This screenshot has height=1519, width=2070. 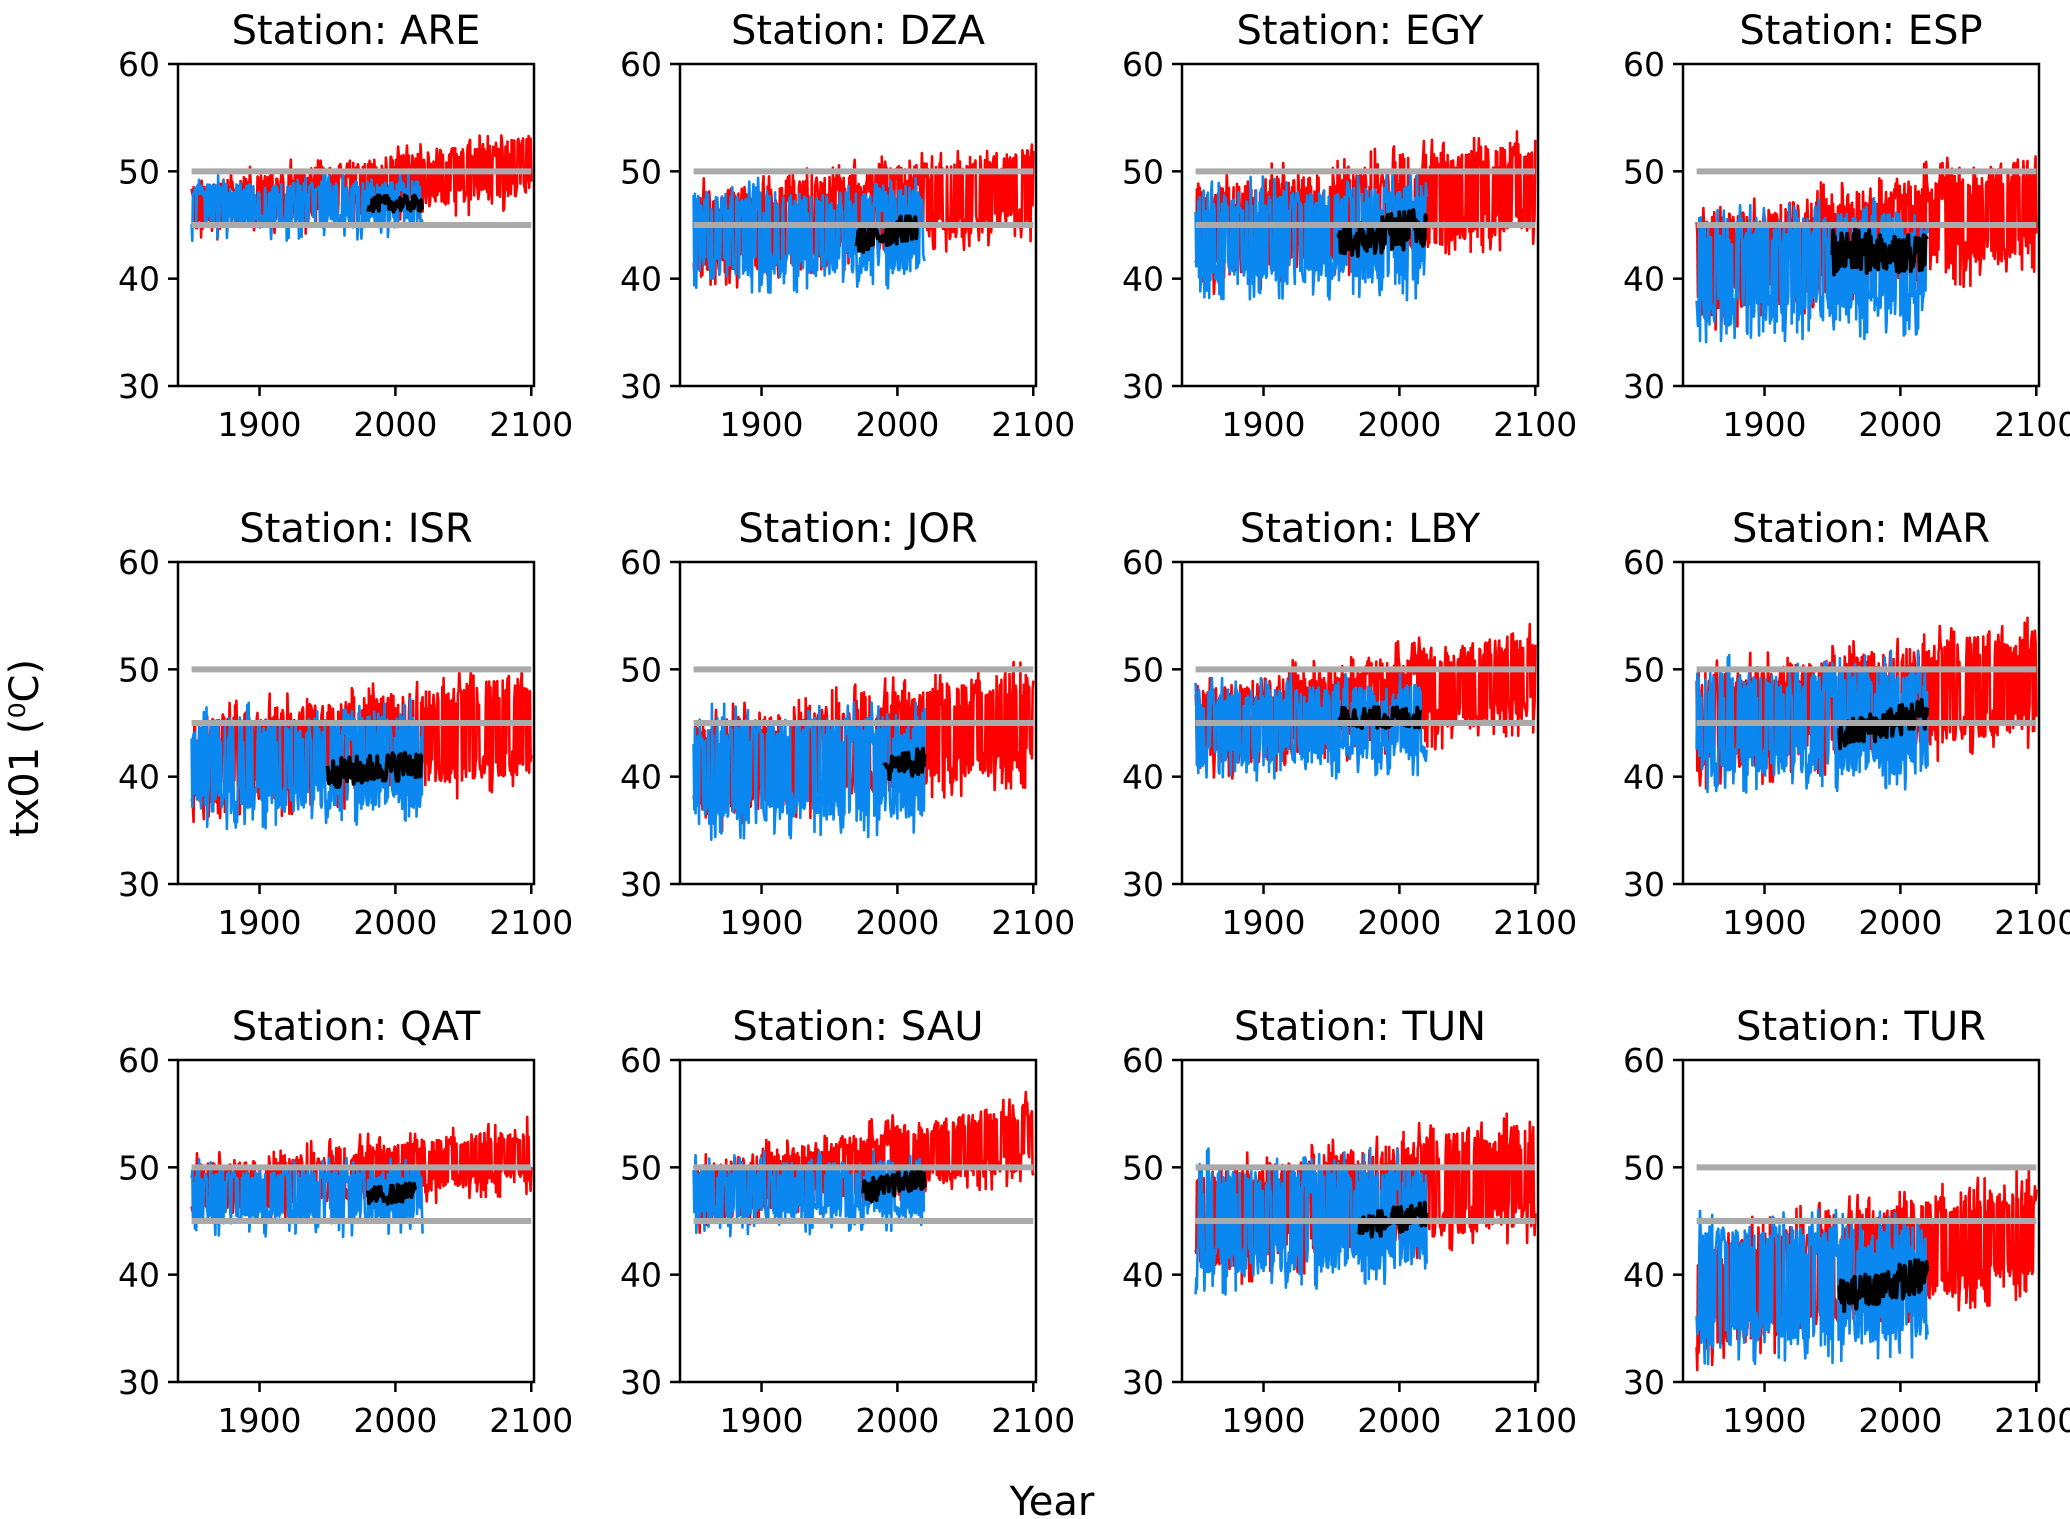 I want to click on panel-qat: Station: QAT 30 40 50 60 1900 2000 2100, so click(x=345, y=1222).